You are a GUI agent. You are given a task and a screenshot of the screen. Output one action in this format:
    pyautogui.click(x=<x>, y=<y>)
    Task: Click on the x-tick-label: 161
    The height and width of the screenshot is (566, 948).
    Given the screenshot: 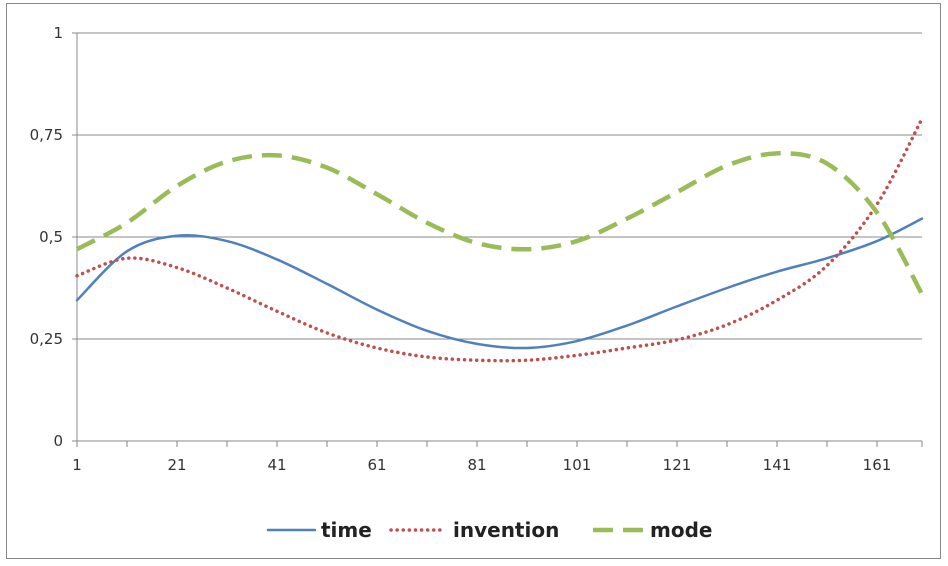 What is the action you would take?
    pyautogui.click(x=877, y=465)
    